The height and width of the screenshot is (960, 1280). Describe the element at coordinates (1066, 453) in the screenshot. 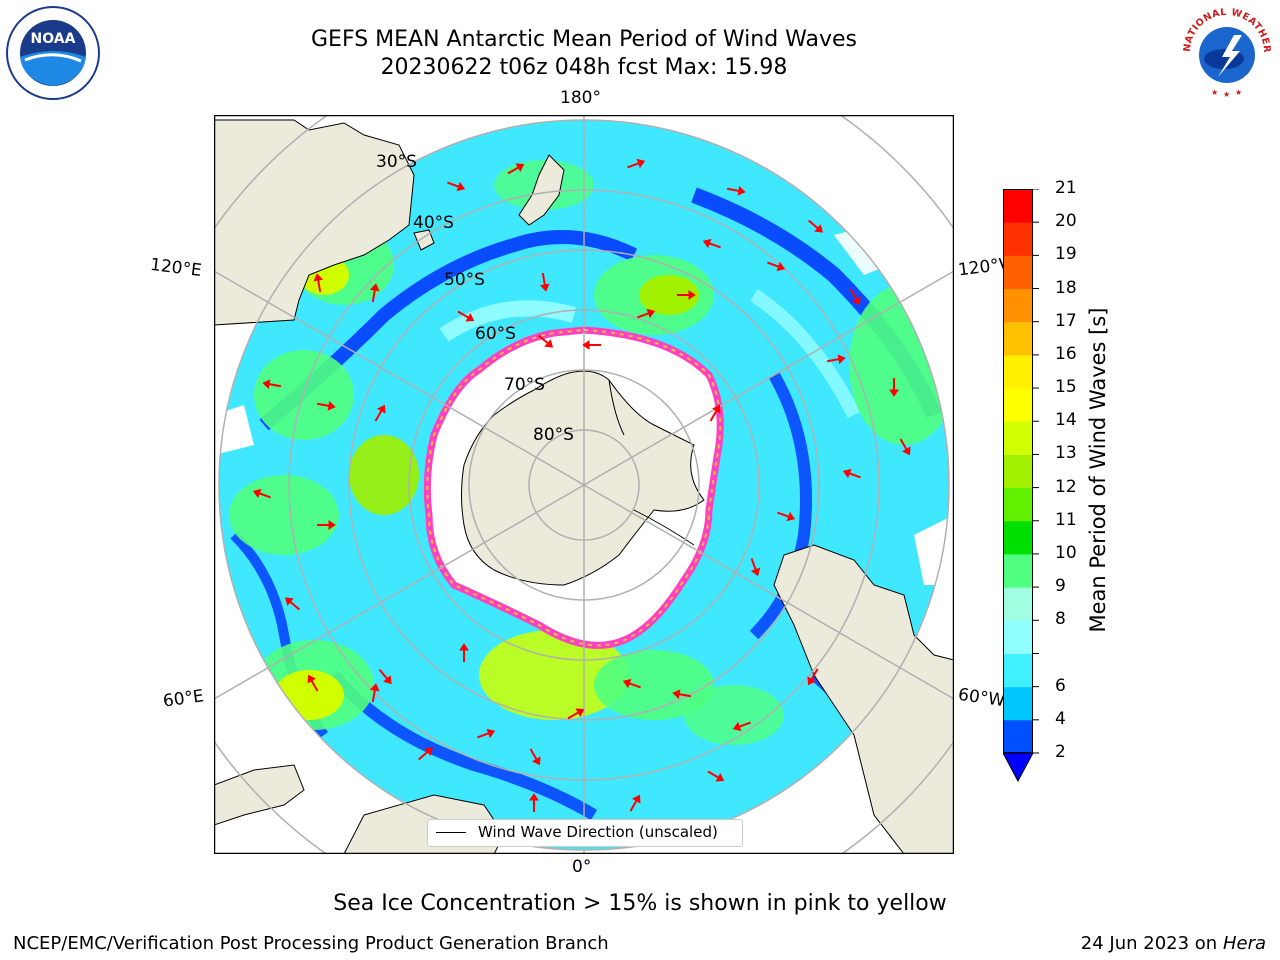

I see `colorbar-tick-label: 13` at that location.